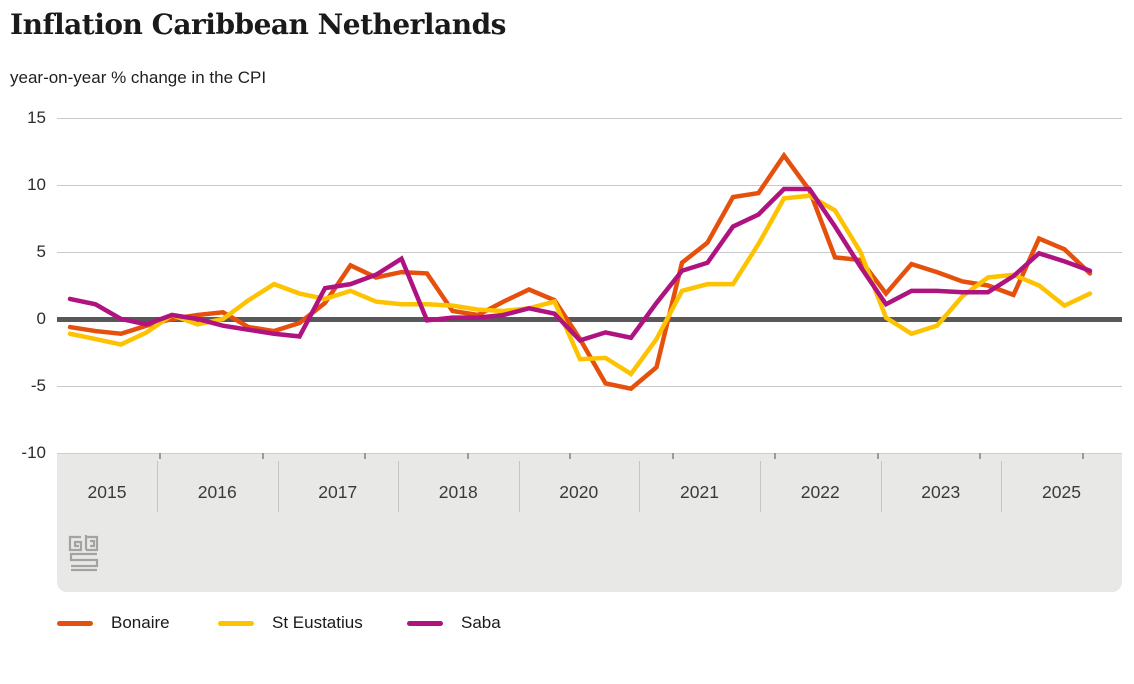  What do you see at coordinates (579, 492) in the screenshot?
I see `x-axis-year-label-2020: 2020` at bounding box center [579, 492].